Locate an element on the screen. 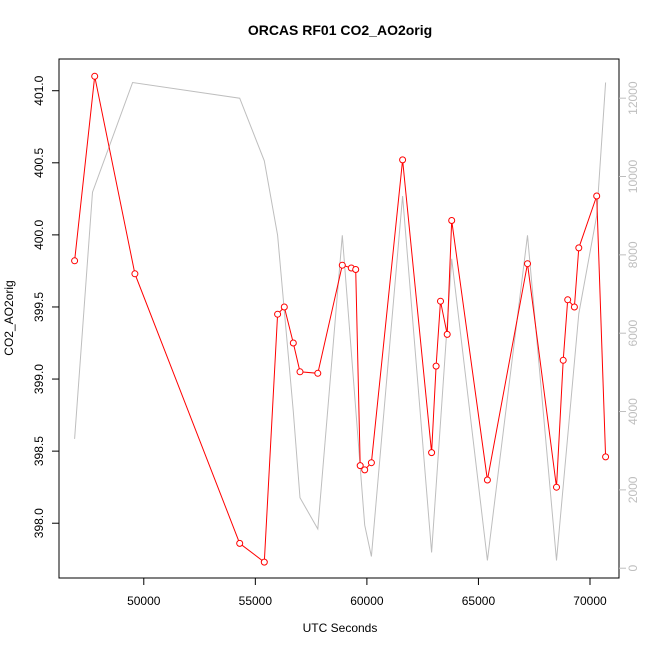 The image size is (650, 655). y2-tick-label: 0 is located at coordinates (633, 568).